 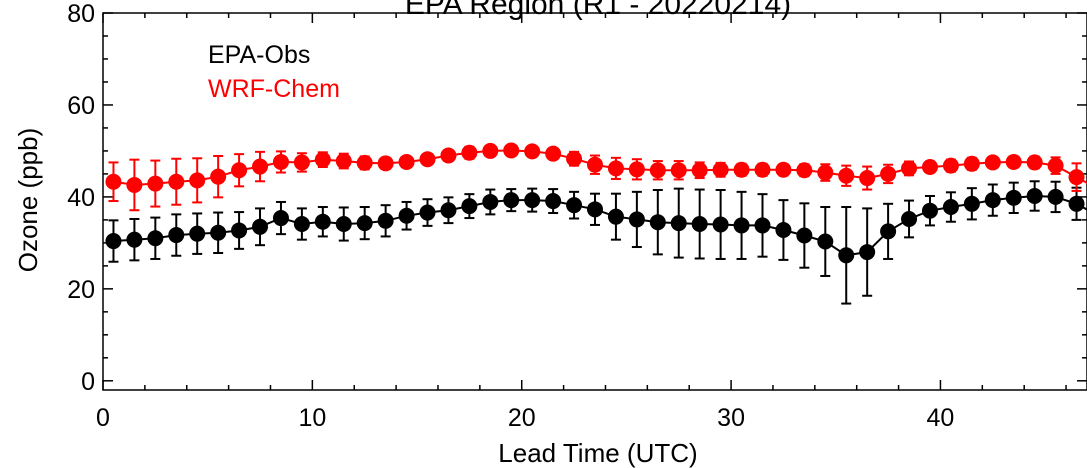 What do you see at coordinates (81, 14) in the screenshot?
I see `y-tick-label: 80` at bounding box center [81, 14].